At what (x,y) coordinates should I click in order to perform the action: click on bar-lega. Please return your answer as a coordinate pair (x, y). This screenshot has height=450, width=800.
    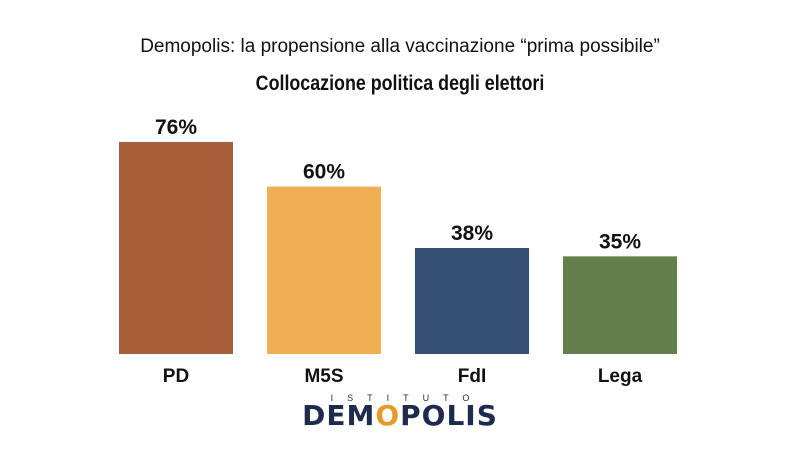
    Looking at the image, I should click on (620, 305).